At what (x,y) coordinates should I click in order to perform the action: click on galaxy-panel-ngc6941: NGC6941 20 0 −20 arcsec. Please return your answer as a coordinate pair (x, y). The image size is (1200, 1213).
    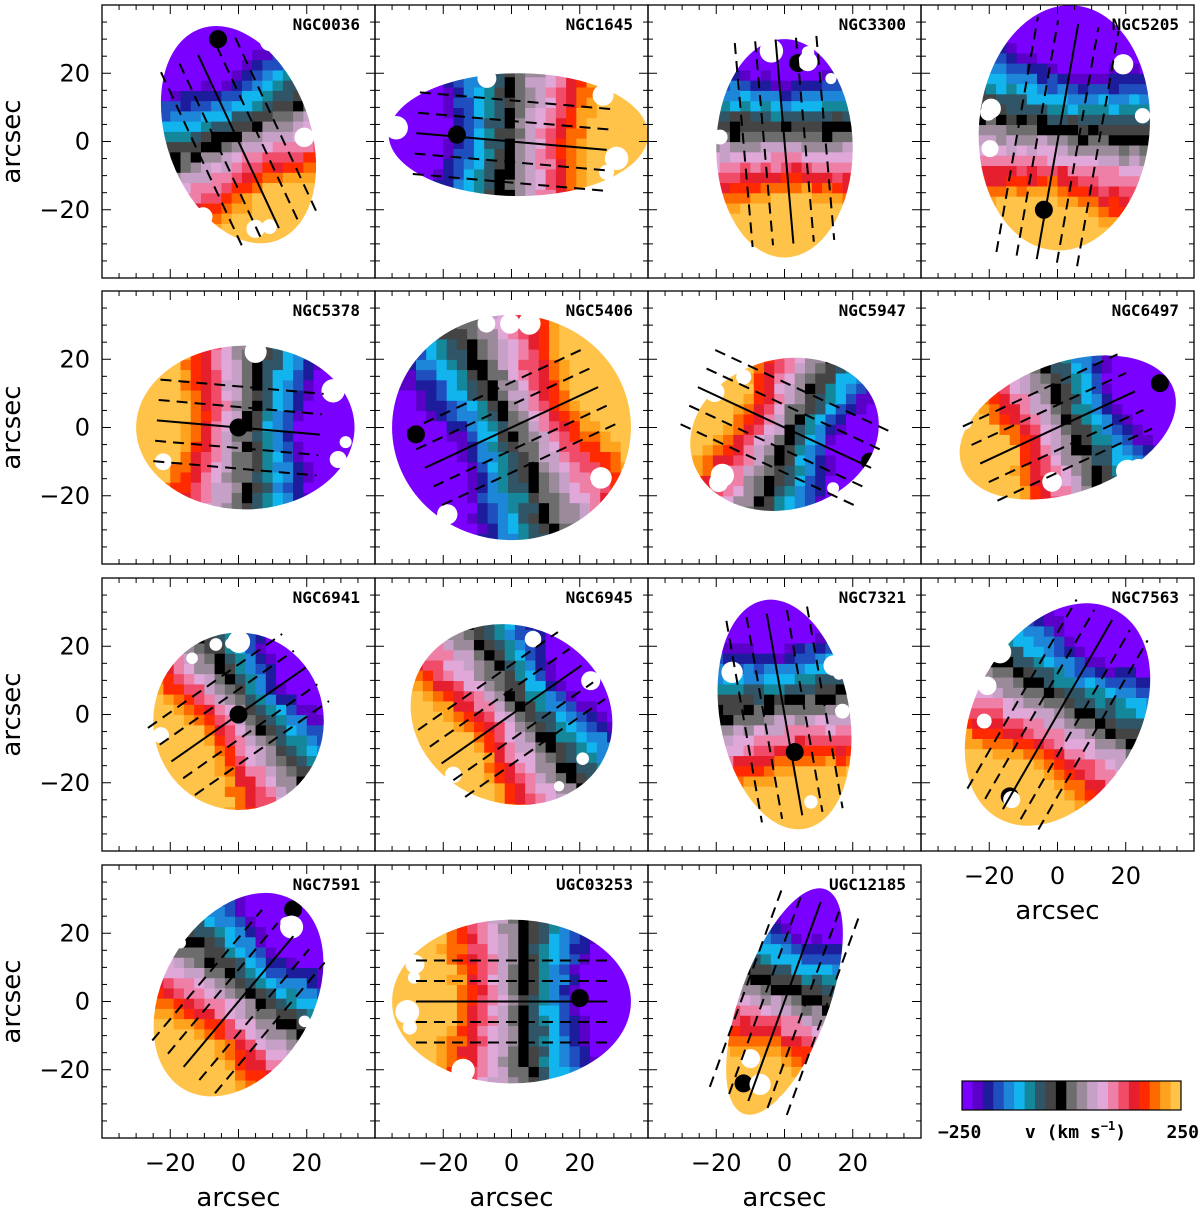
    Looking at the image, I should click on (188, 714).